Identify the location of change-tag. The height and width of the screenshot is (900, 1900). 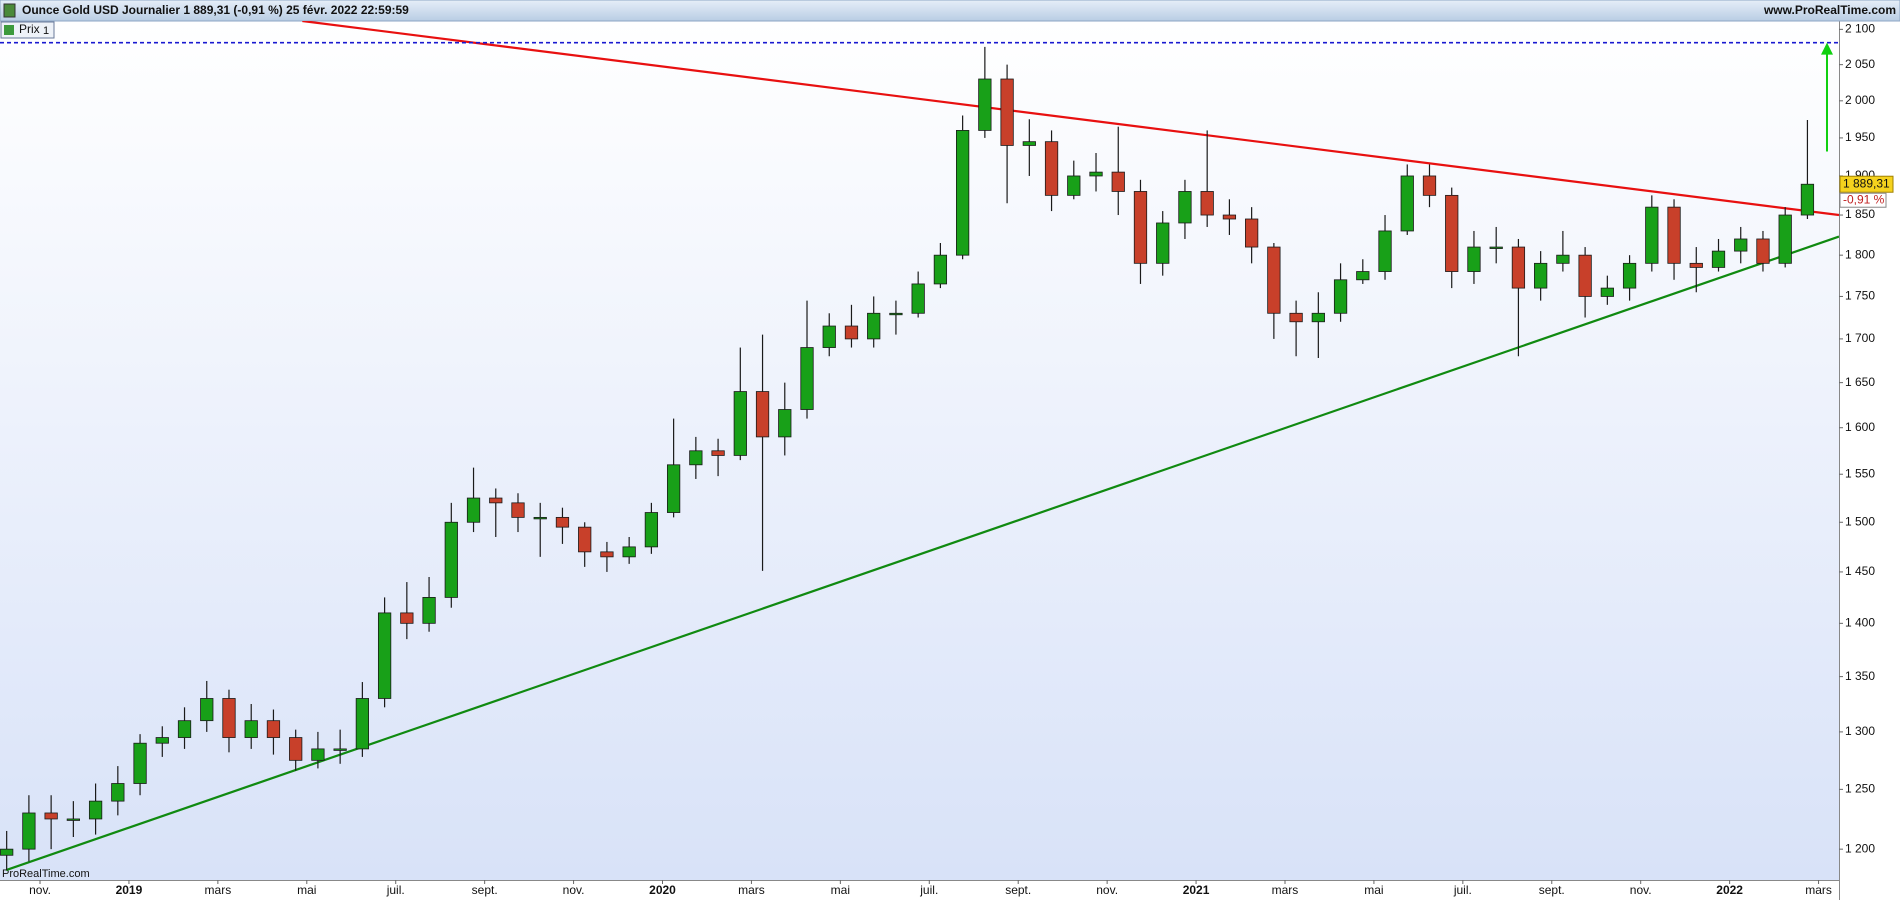
(1863, 200).